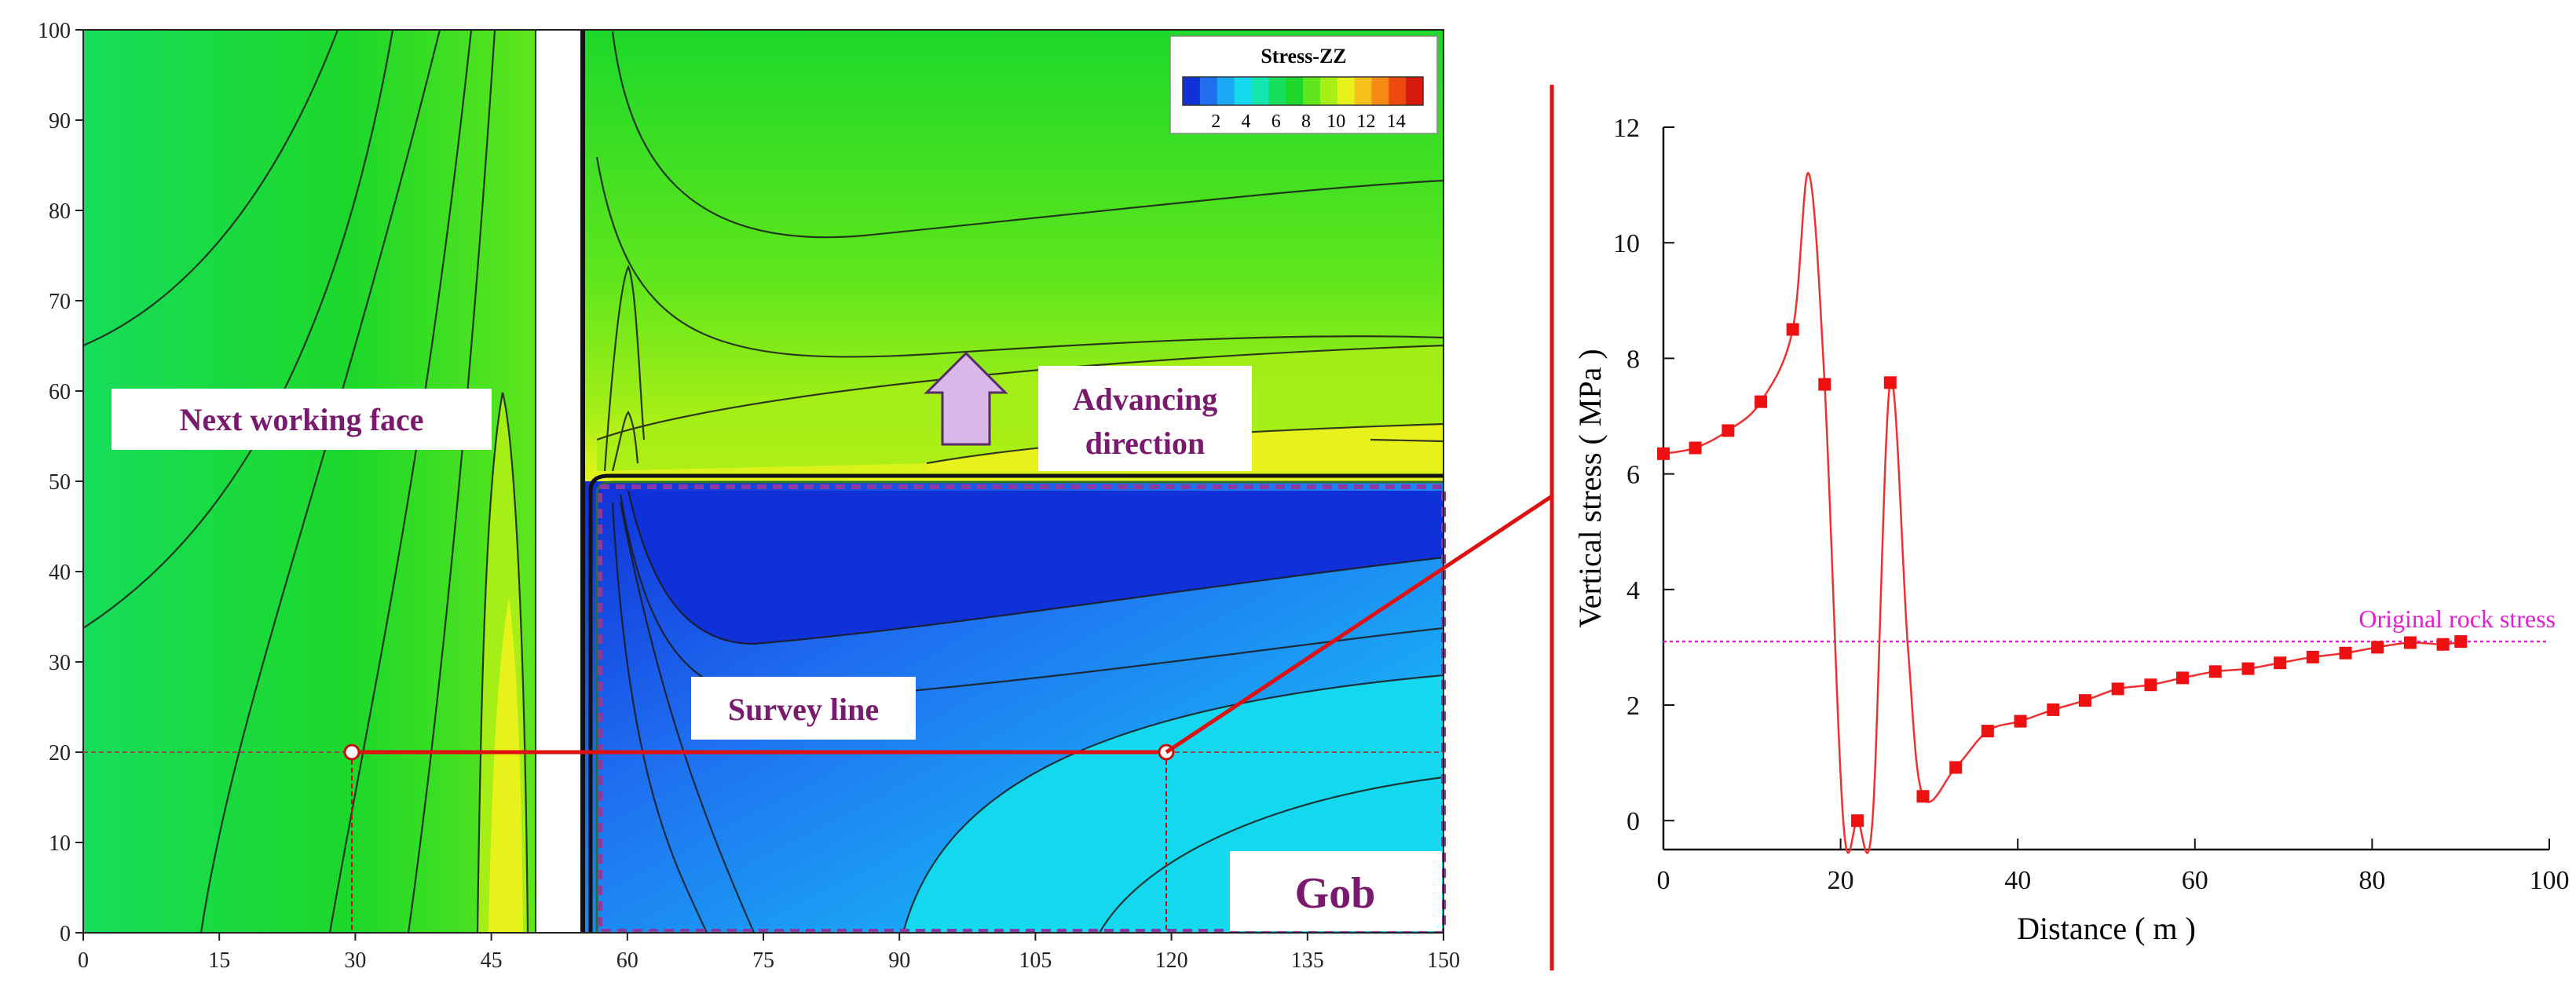 This screenshot has width=2576, height=994. I want to click on legend-tick-label: 10, so click(1336, 121).